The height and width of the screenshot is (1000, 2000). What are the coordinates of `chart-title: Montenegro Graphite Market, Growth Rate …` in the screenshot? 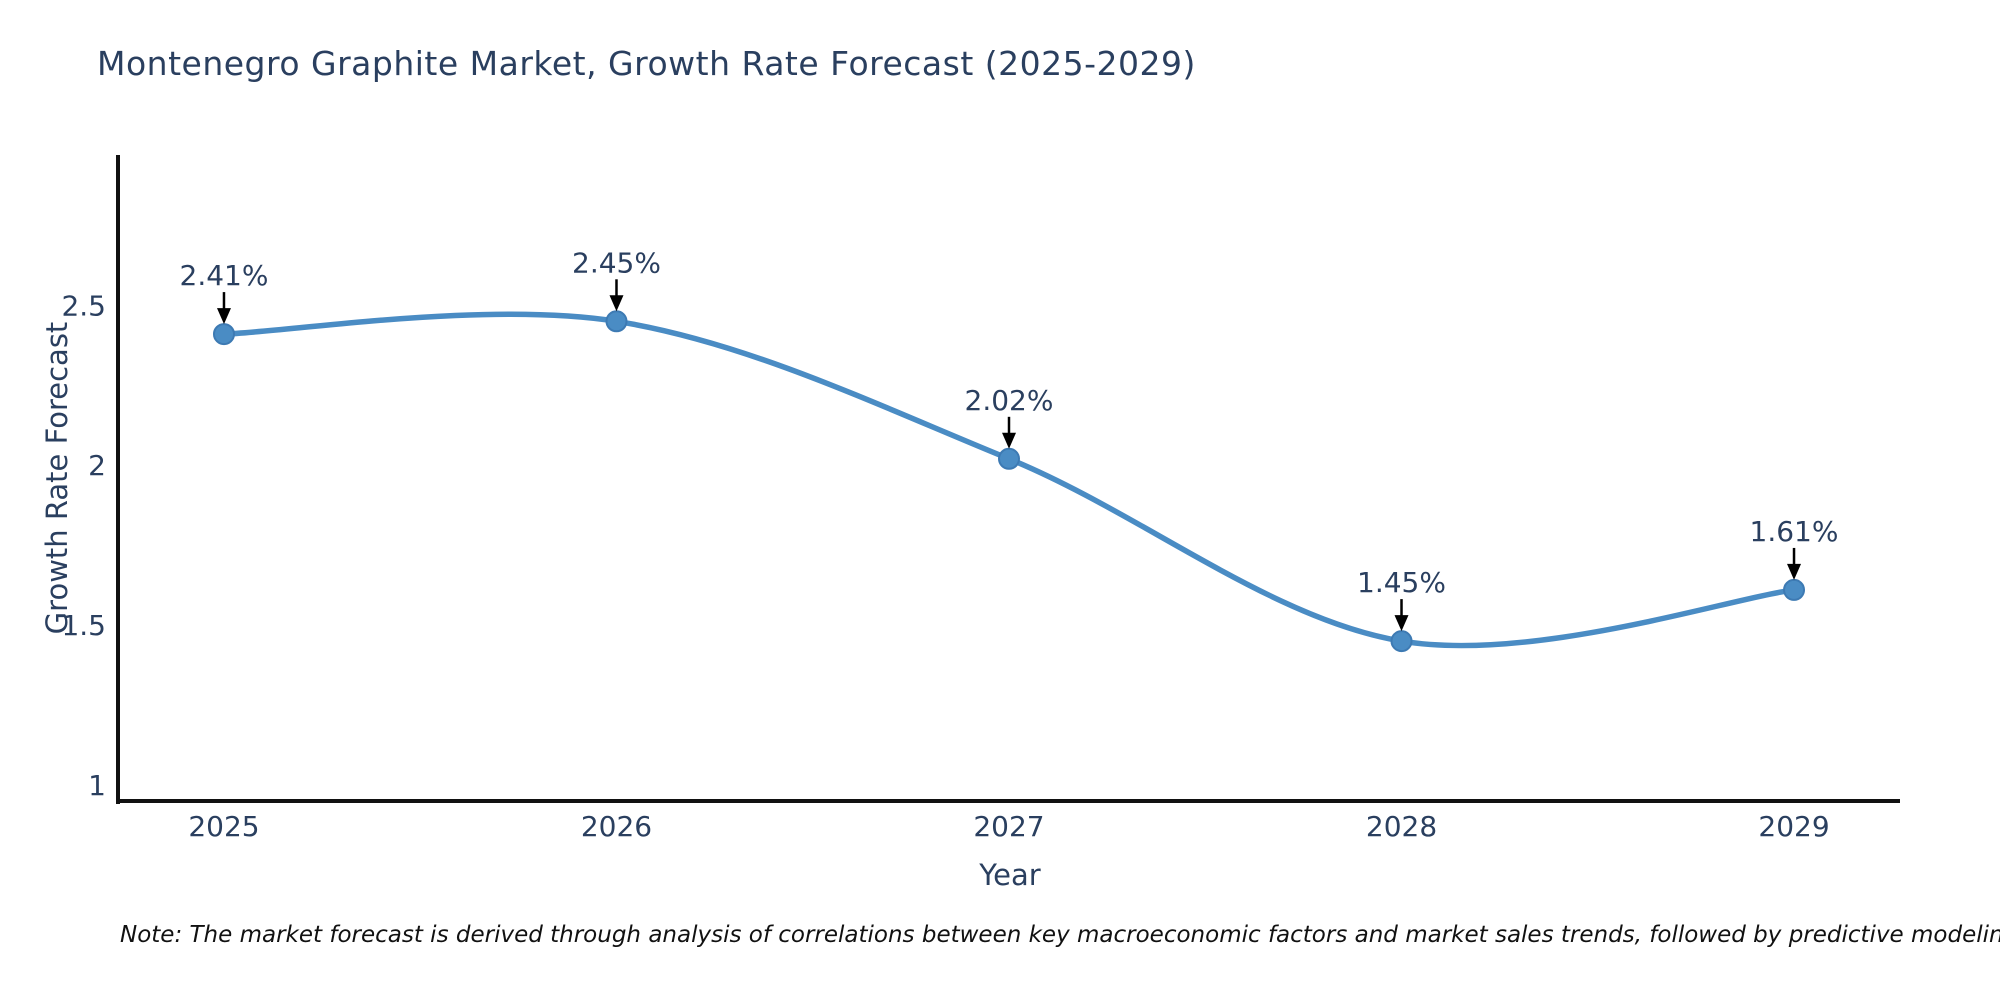 It's located at (646, 63).